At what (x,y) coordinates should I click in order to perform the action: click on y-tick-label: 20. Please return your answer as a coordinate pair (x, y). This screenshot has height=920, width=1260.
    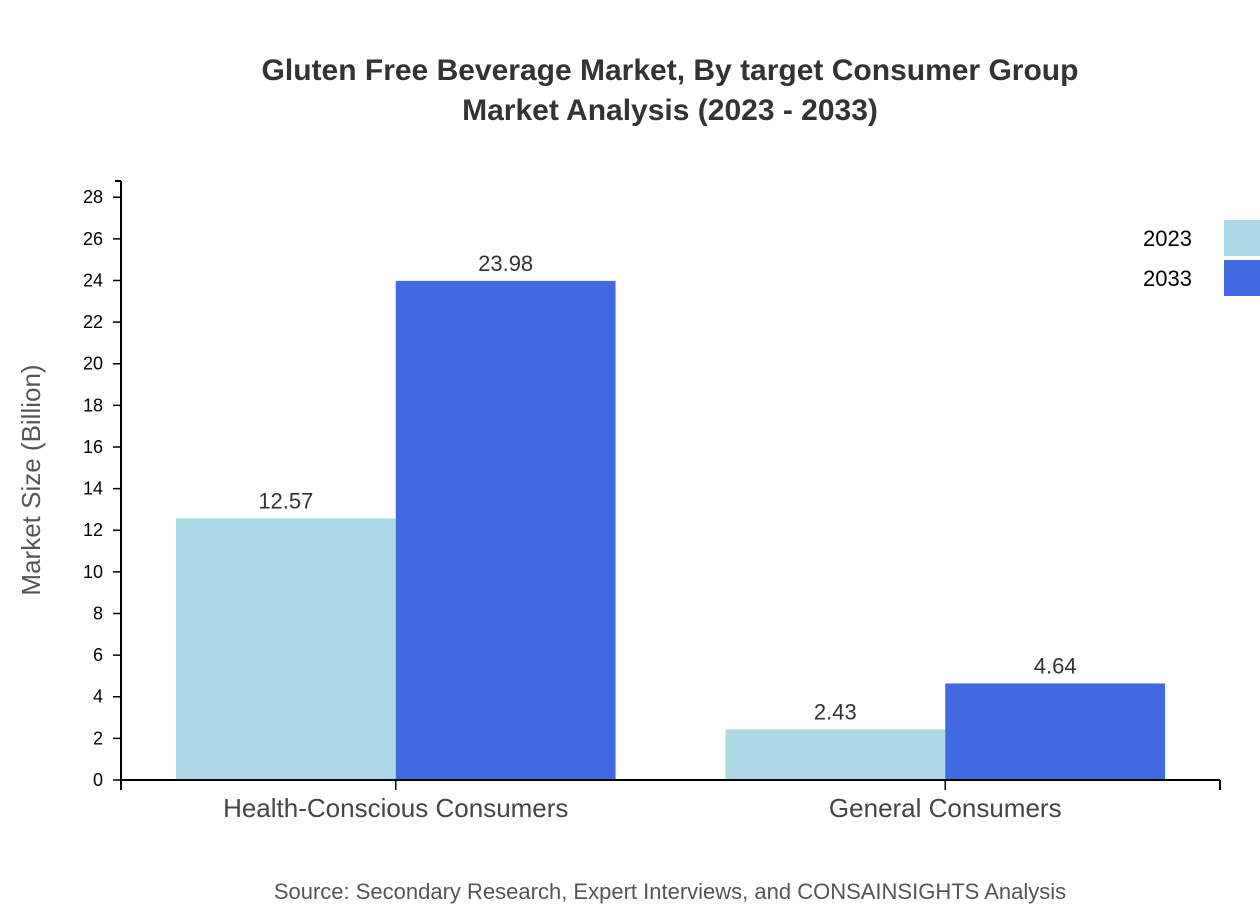
    Looking at the image, I should click on (93, 364).